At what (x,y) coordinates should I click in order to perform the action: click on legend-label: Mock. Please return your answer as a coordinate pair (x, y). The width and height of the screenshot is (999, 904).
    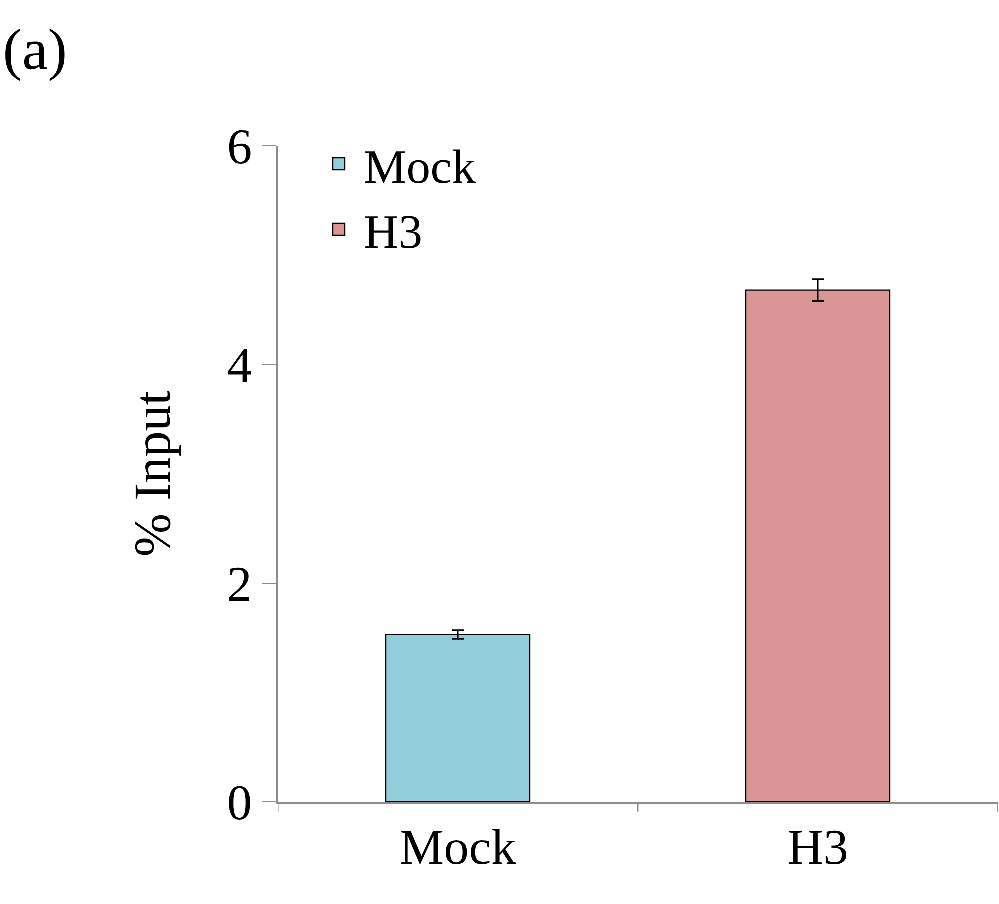
    Looking at the image, I should click on (420, 167).